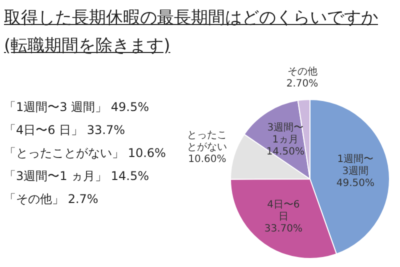  Describe the element at coordinates (283, 210) in the screenshot. I see `slice-label: 4日〜6日` at that location.